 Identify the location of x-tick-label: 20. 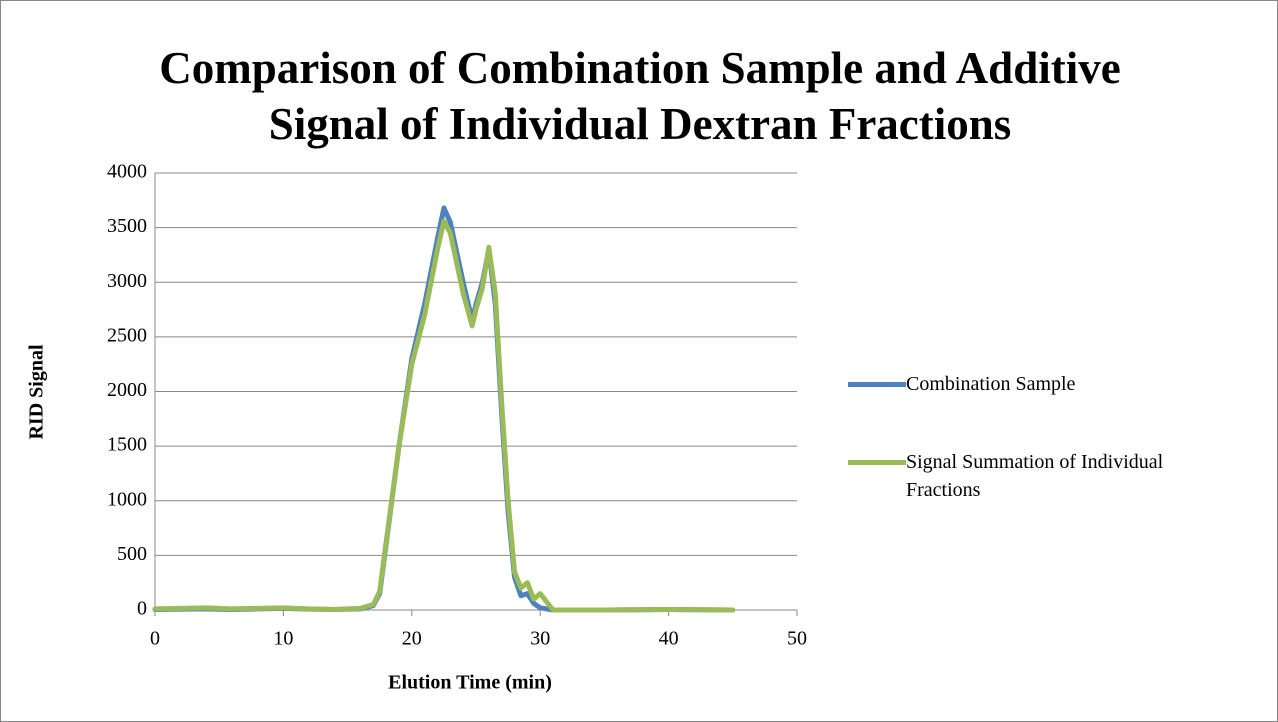
(412, 639).